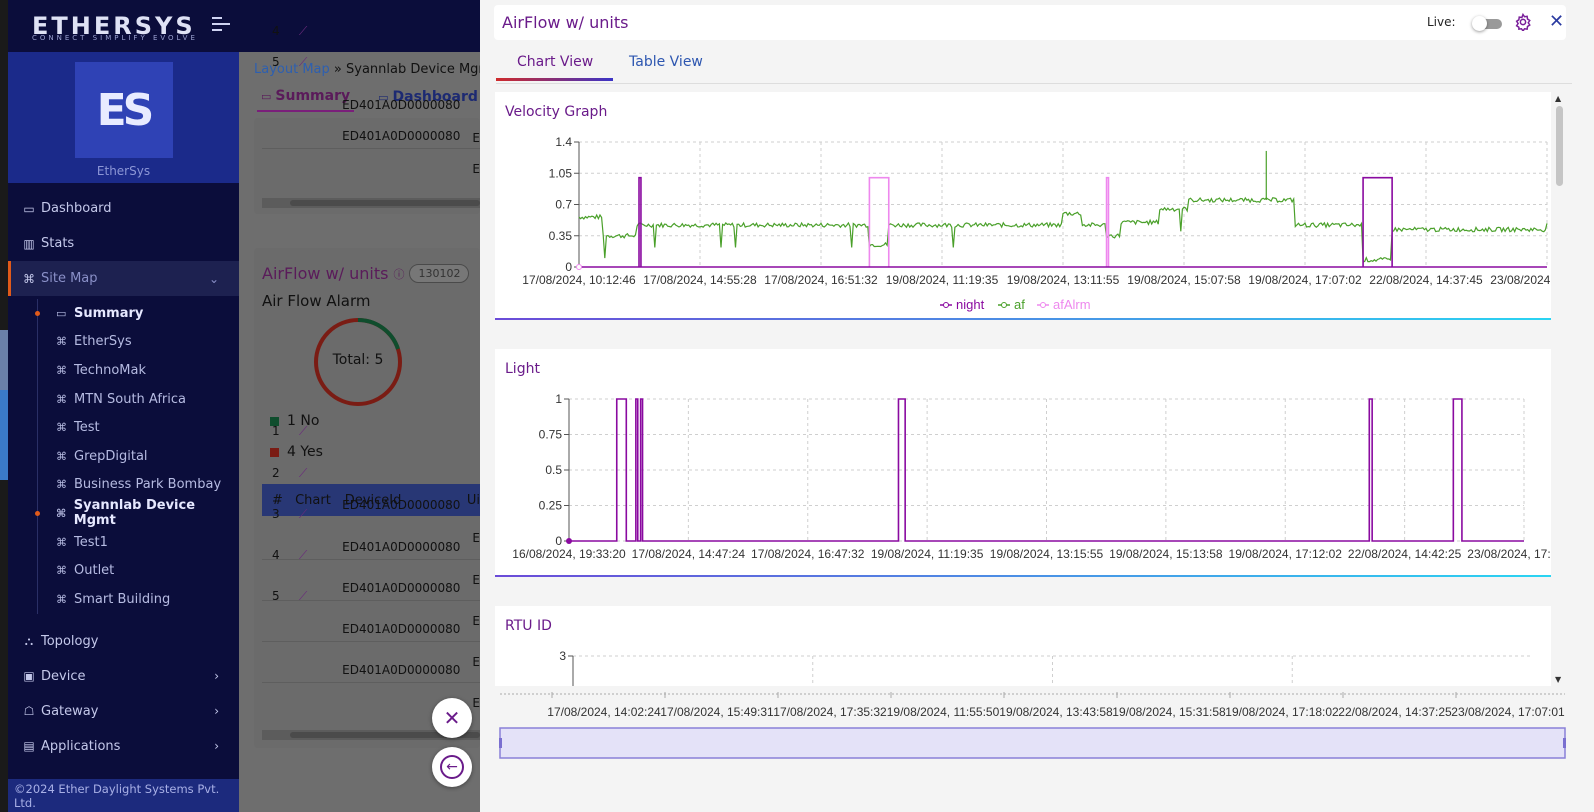  What do you see at coordinates (1377, 221) in the screenshot?
I see `series-afalrm-window` at bounding box center [1377, 221].